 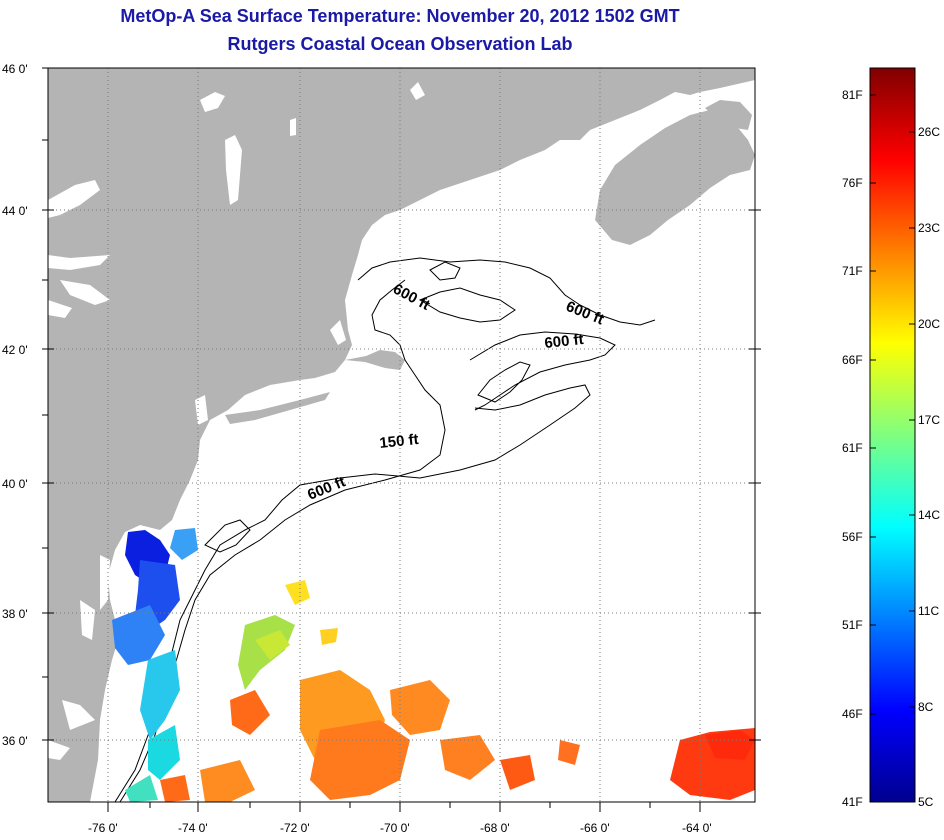 What do you see at coordinates (495, 828) in the screenshot?
I see `lon-label: -68 0'` at bounding box center [495, 828].